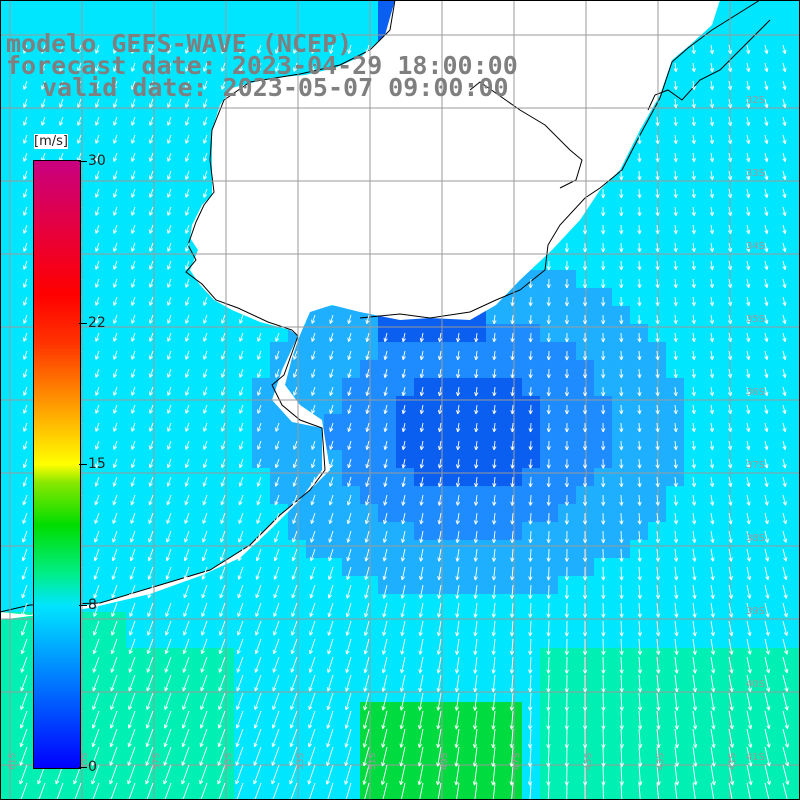  Describe the element at coordinates (97, 322) in the screenshot. I see `colorbar-tick-label: 22` at that location.